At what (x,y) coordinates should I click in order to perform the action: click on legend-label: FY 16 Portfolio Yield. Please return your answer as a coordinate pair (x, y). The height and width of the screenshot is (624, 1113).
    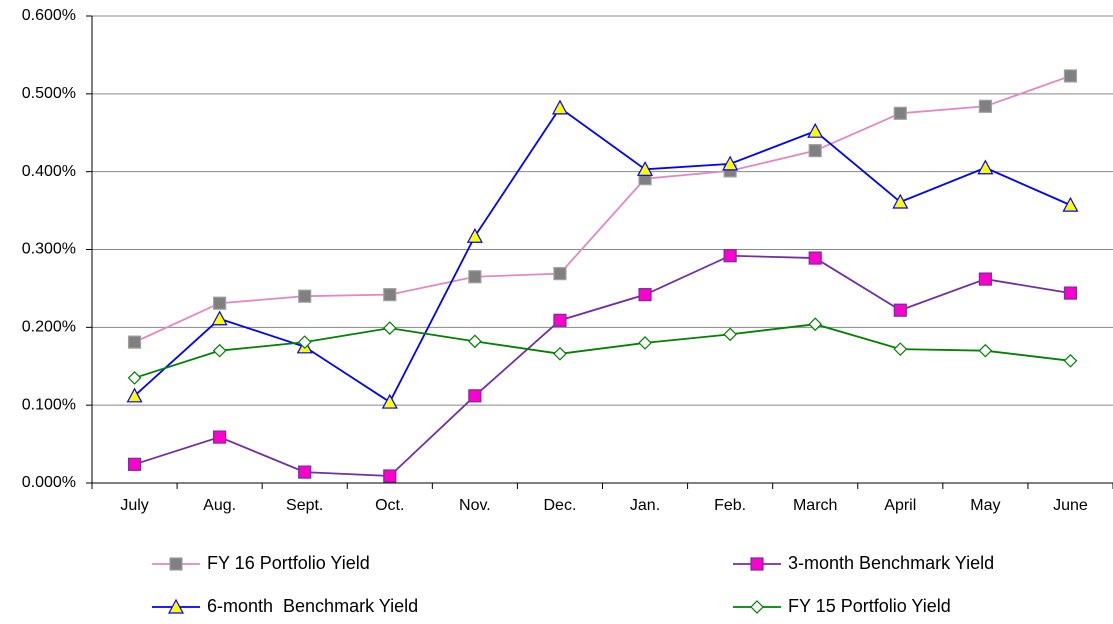
    Looking at the image, I should click on (288, 563).